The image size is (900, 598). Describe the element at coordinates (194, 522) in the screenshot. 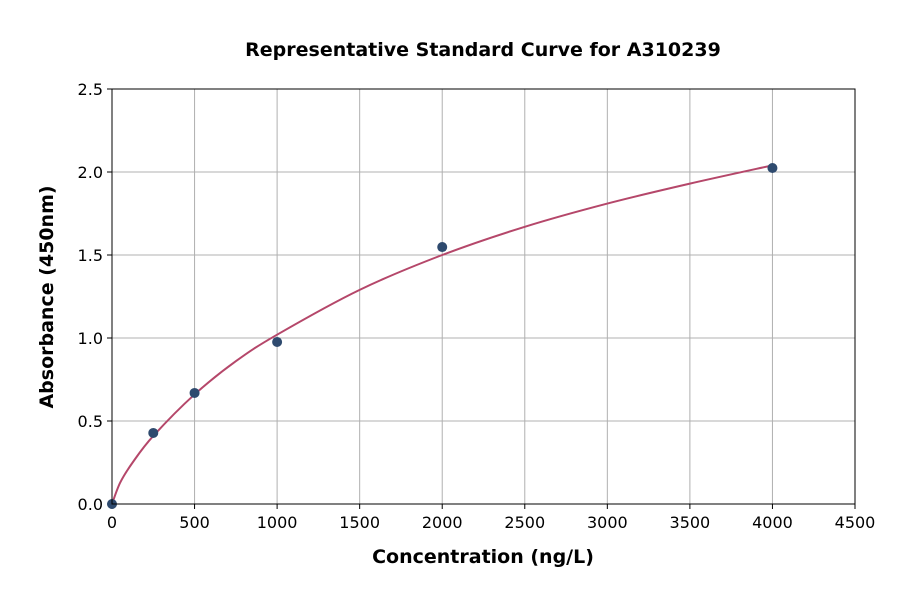

I see `x-tick-label: 500` at that location.